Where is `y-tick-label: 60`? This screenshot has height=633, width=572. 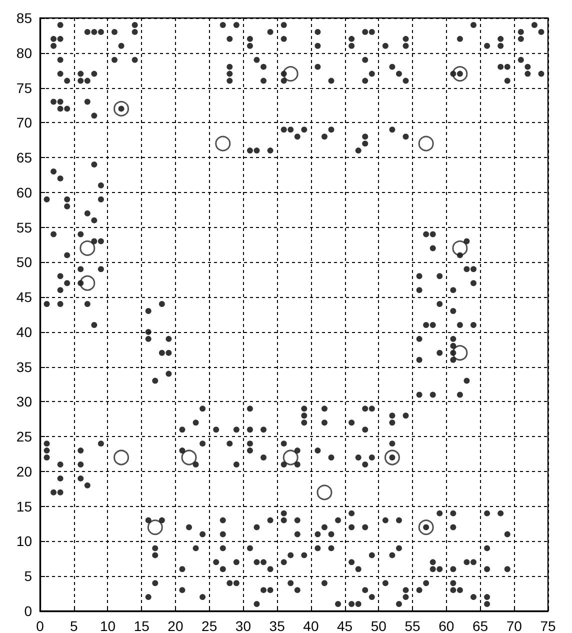
y-tick-label: 60 is located at coordinates (24, 192).